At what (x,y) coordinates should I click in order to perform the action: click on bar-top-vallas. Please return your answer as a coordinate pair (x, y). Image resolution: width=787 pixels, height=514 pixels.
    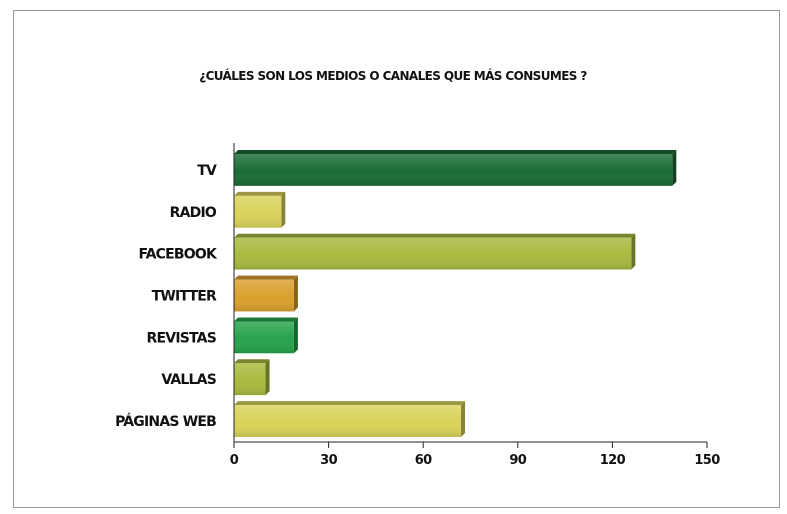
    Looking at the image, I should click on (252, 361).